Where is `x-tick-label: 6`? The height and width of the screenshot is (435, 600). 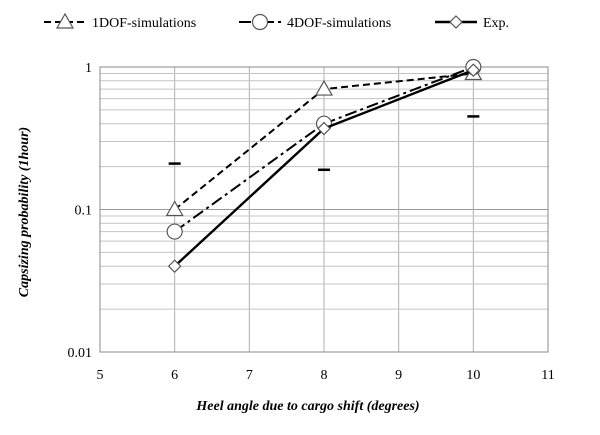 x-tick-label: 6 is located at coordinates (174, 375).